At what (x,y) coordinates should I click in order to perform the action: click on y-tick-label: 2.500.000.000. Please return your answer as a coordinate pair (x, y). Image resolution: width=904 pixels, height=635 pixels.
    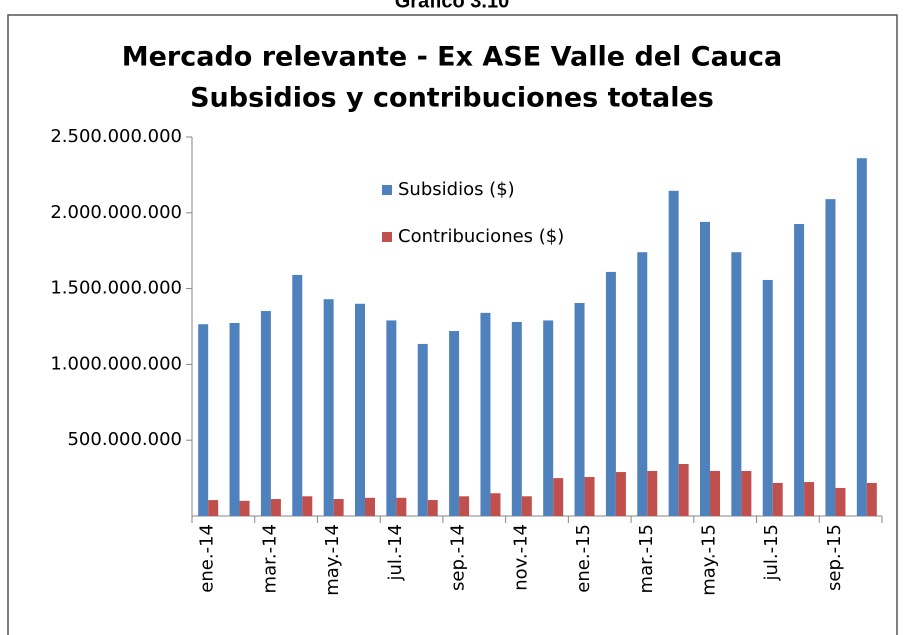
    Looking at the image, I should click on (116, 136).